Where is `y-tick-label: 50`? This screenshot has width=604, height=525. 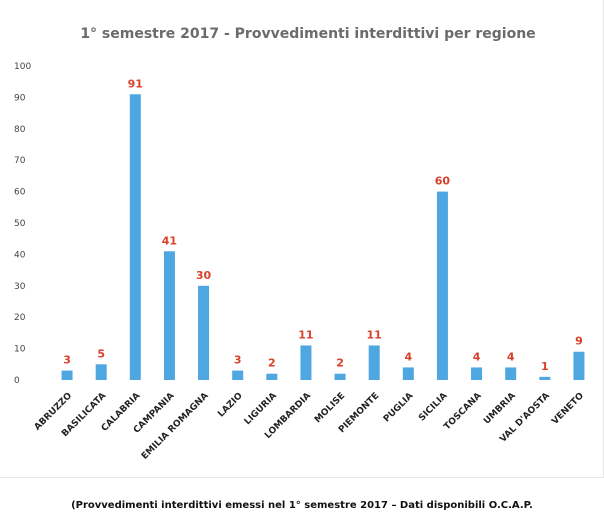 y-tick-label: 50 is located at coordinates (20, 224).